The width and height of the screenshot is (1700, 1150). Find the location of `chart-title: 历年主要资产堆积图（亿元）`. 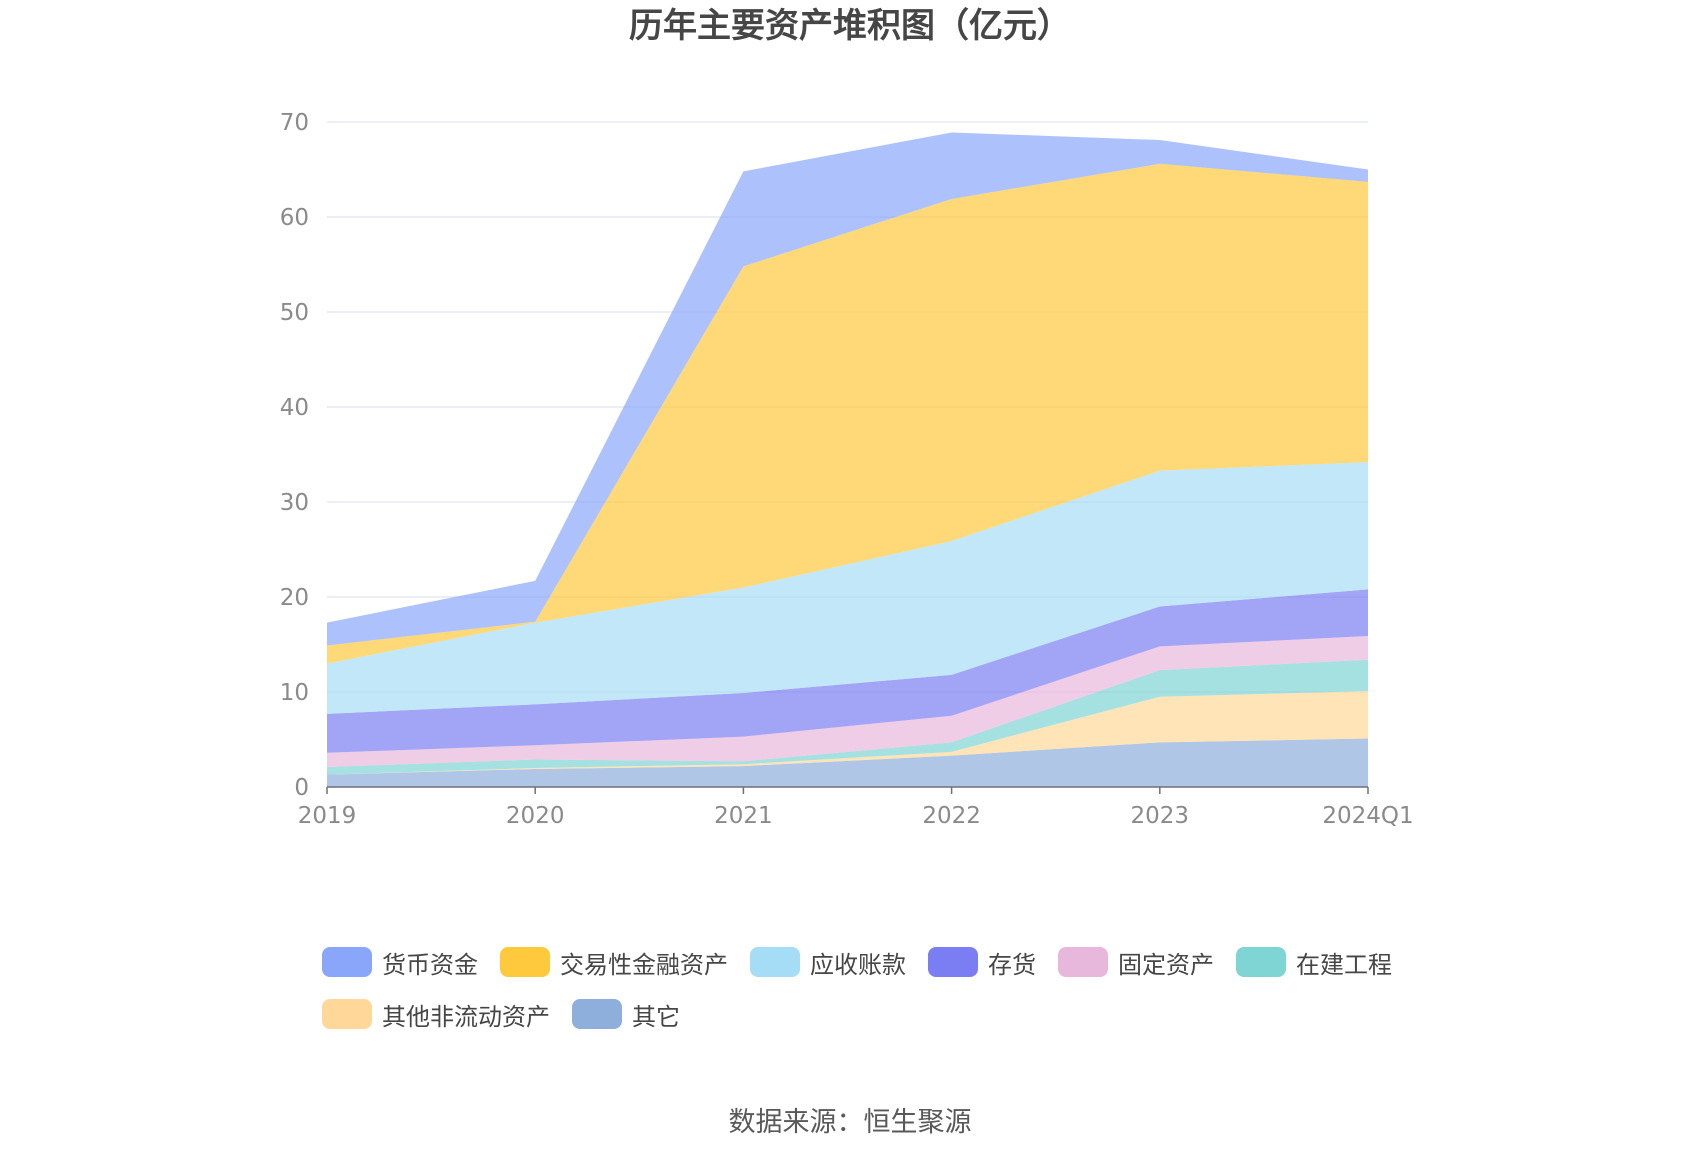

chart-title: 历年主要资产堆积图（亿元） is located at coordinates (850, 26).